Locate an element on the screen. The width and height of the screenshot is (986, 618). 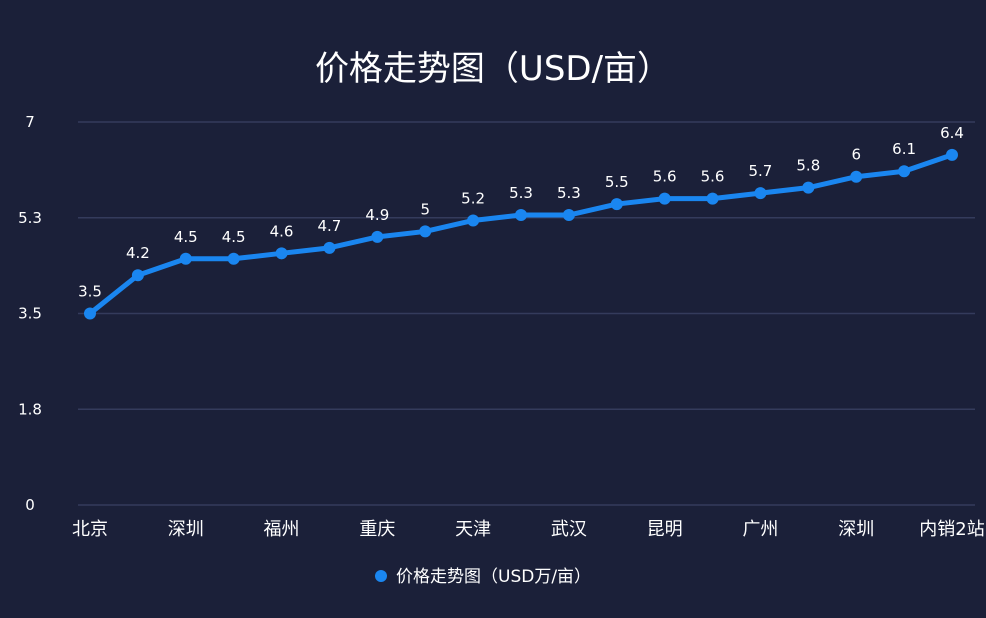
x-tick-label: 广州 is located at coordinates (760, 529).